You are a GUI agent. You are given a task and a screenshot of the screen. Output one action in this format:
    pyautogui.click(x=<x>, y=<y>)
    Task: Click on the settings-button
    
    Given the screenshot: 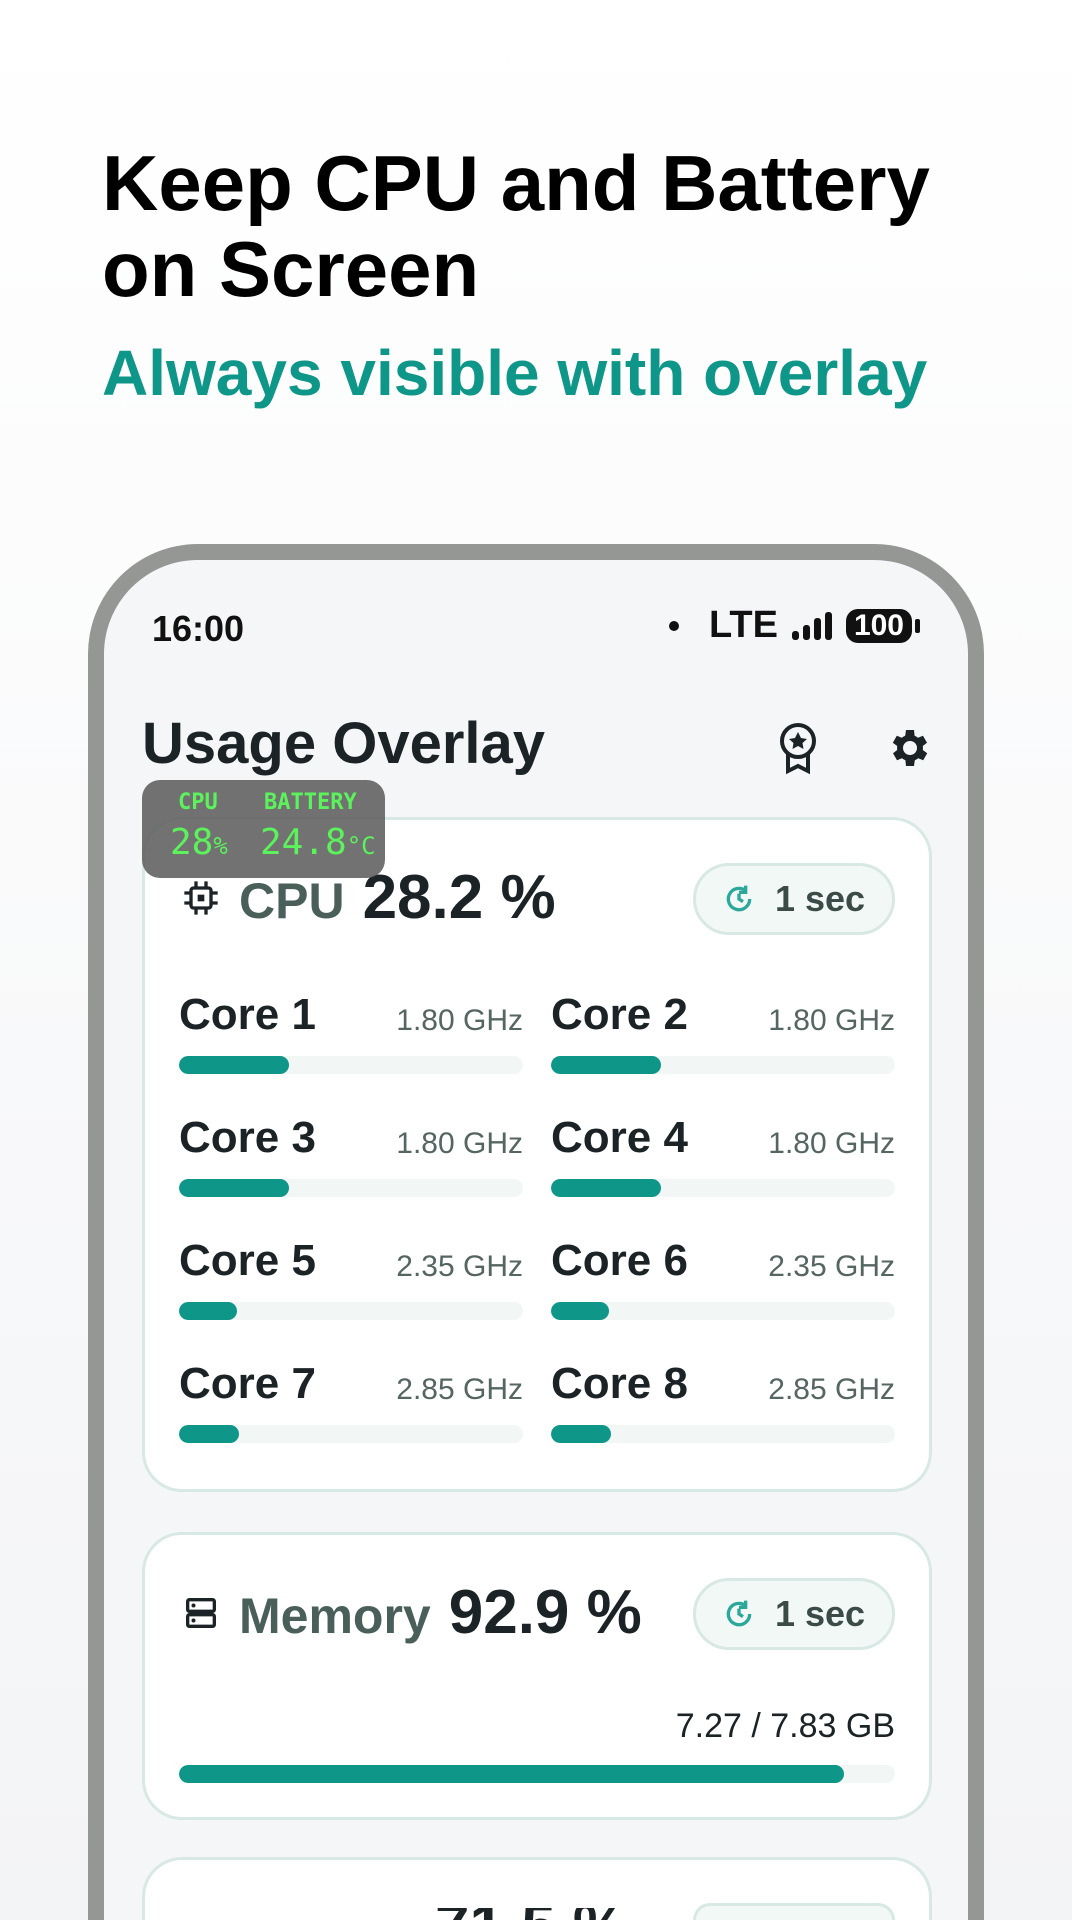 What is the action you would take?
    pyautogui.click(x=908, y=748)
    